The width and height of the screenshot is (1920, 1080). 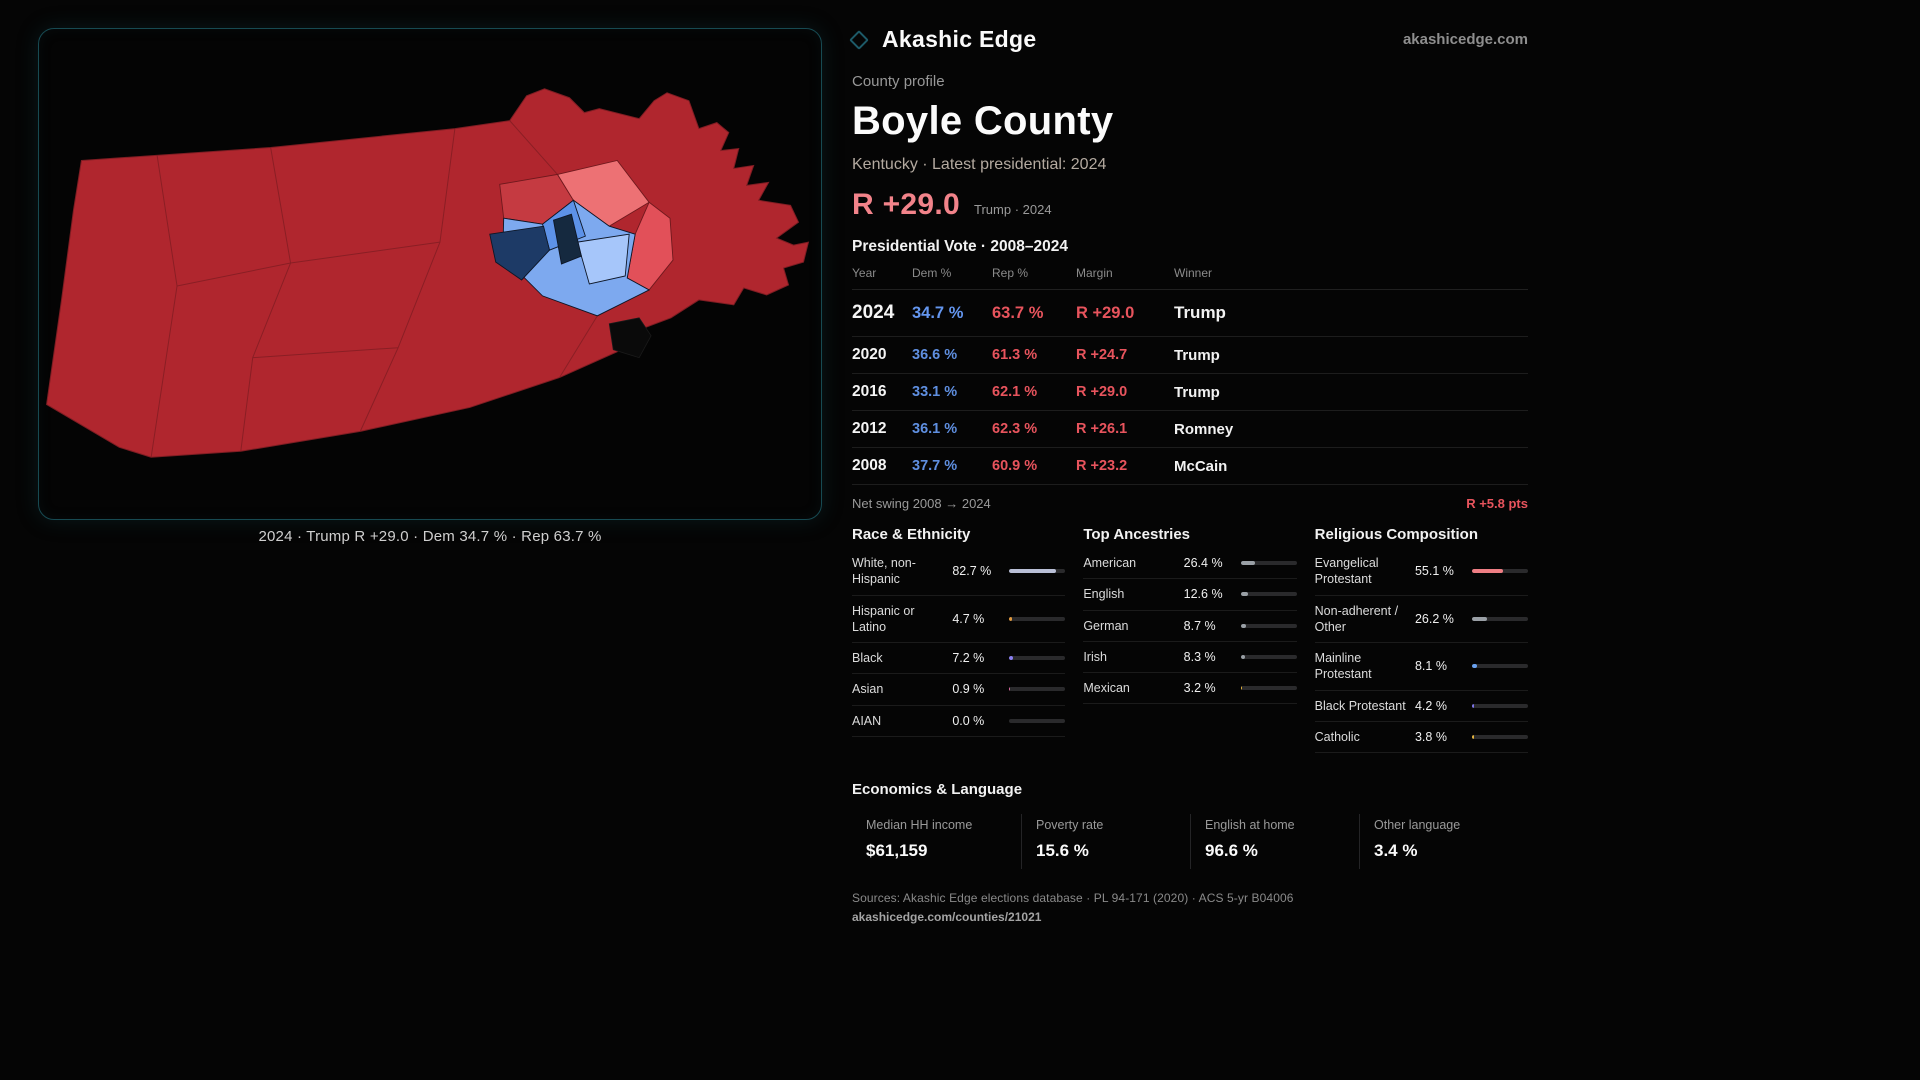 I want to click on econ-stat-value: $61,159, so click(x=897, y=850).